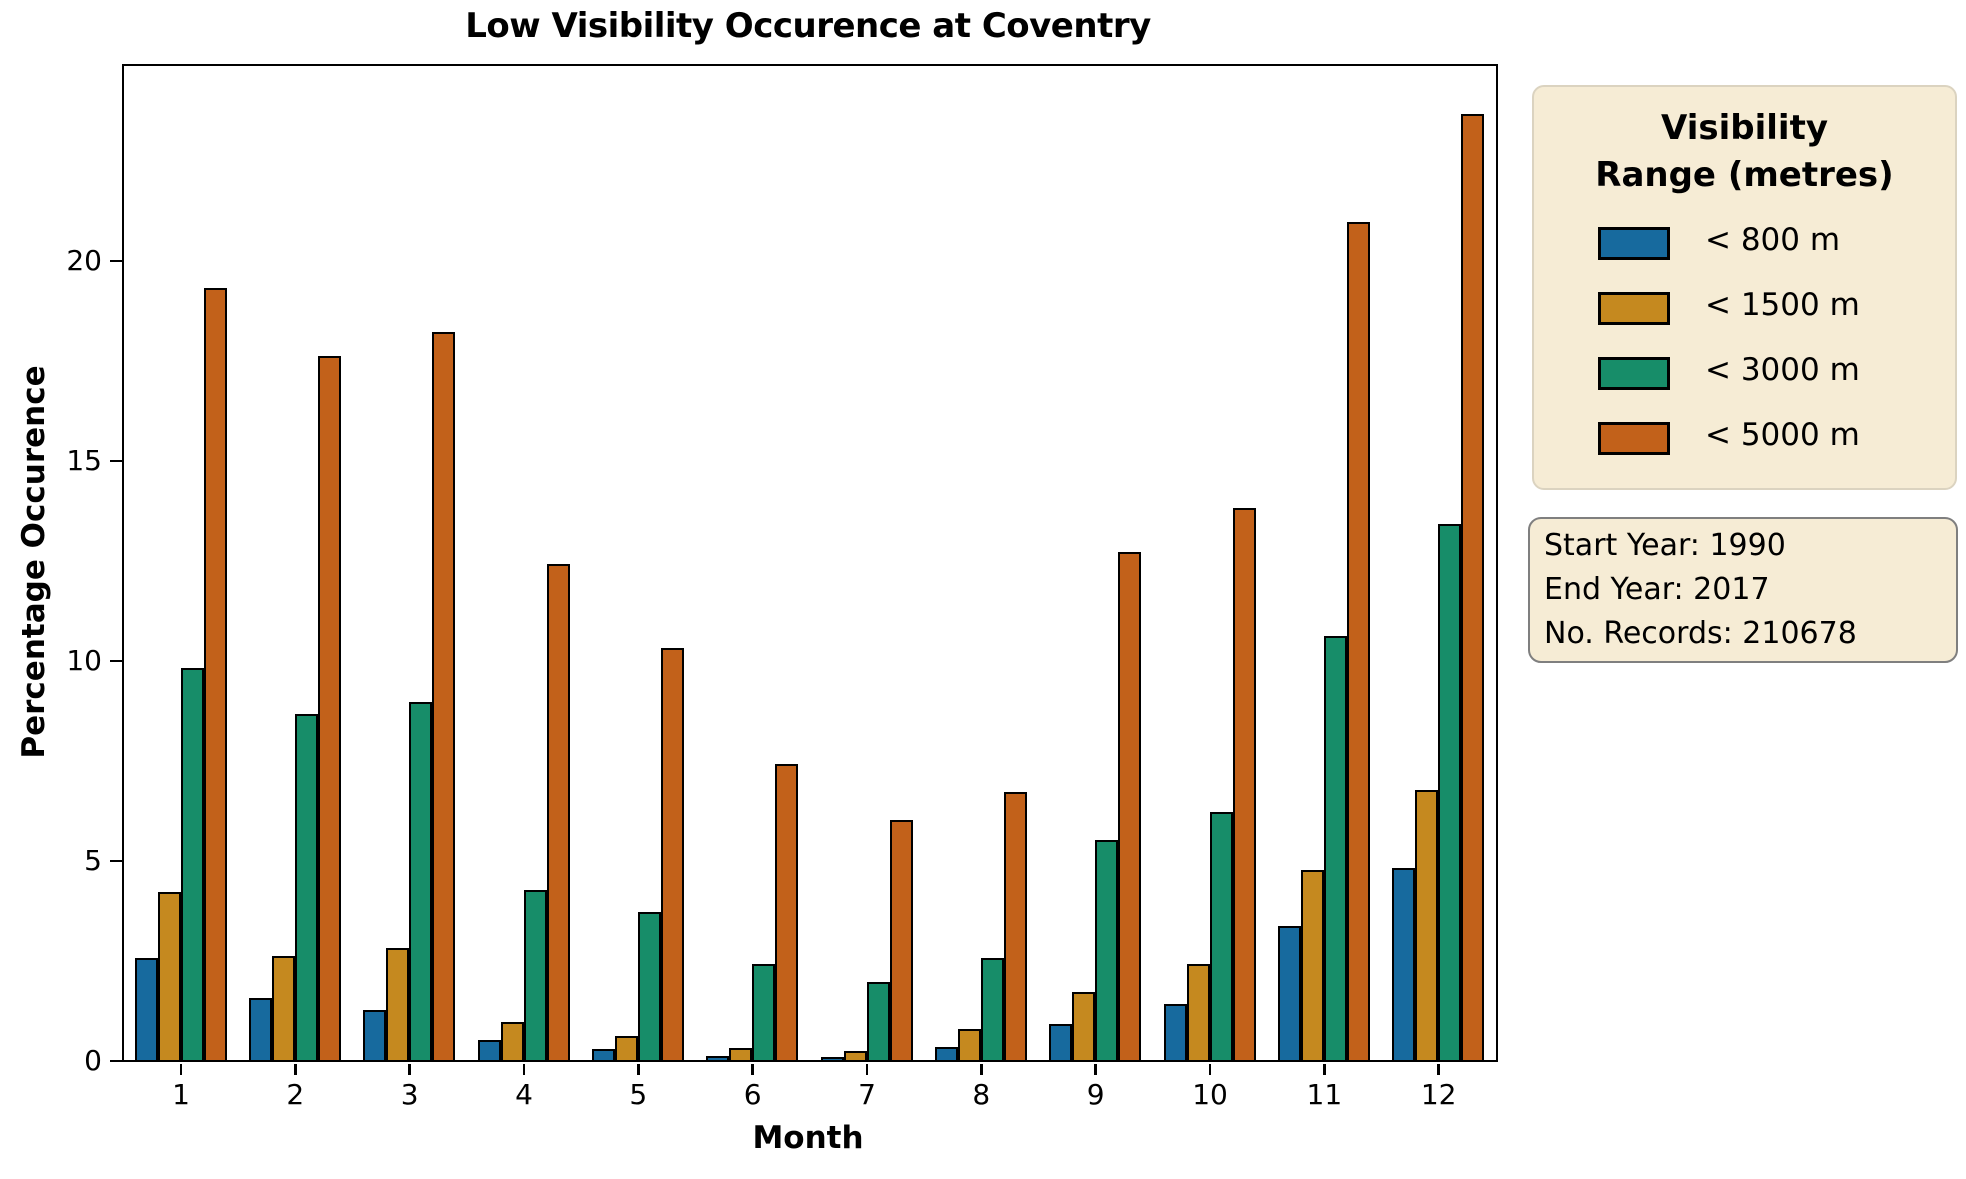 Image resolution: width=1966 pixels, height=1179 pixels. I want to click on bar-month2-1500m, so click(283, 1008).